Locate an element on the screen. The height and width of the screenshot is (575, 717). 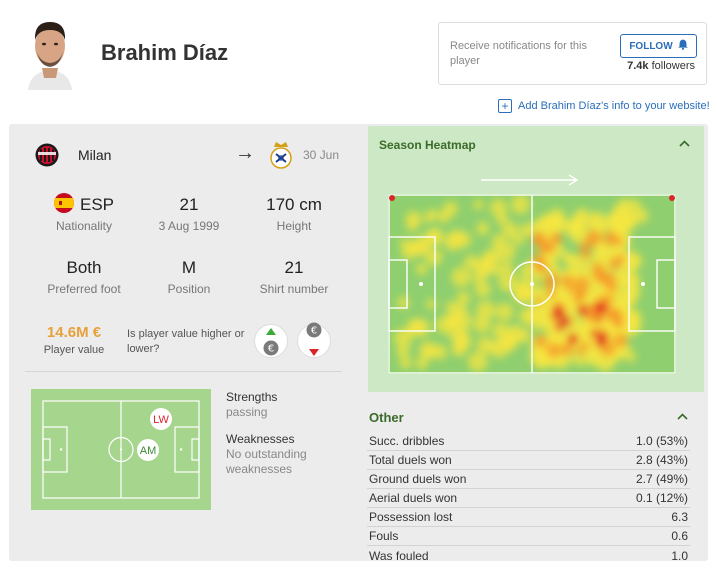
age-cell: 21 3 Aug 1999 is located at coordinates (189, 213).